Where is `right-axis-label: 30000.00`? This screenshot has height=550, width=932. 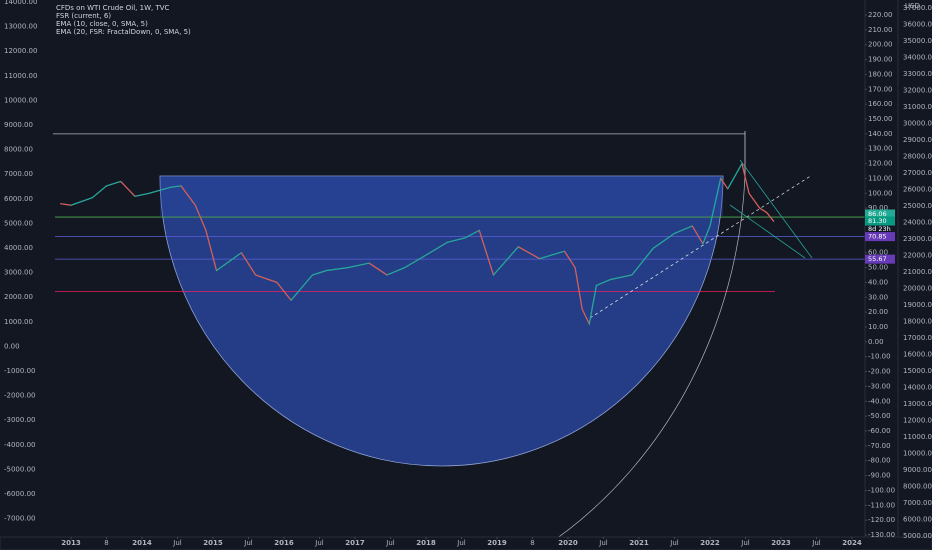
right-axis-label: 30000.00 is located at coordinates (917, 124).